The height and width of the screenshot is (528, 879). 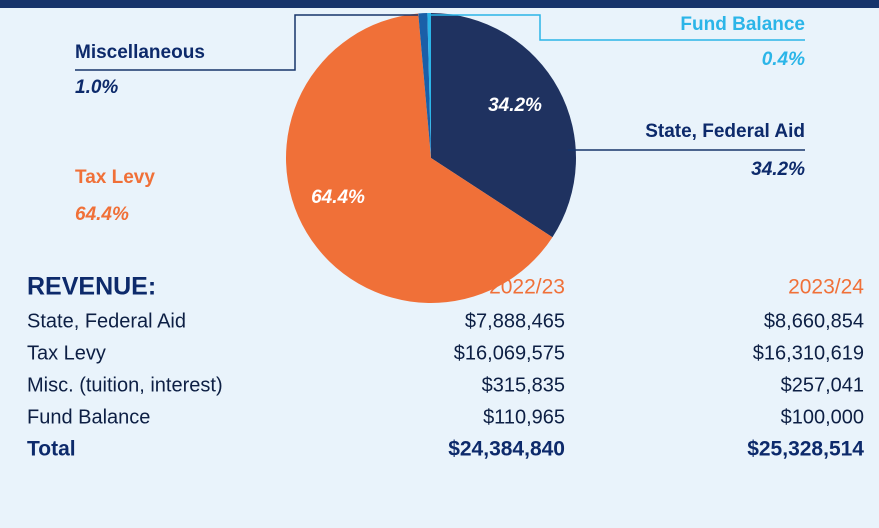 I want to click on table-cell: $100,000, so click(x=822, y=417).